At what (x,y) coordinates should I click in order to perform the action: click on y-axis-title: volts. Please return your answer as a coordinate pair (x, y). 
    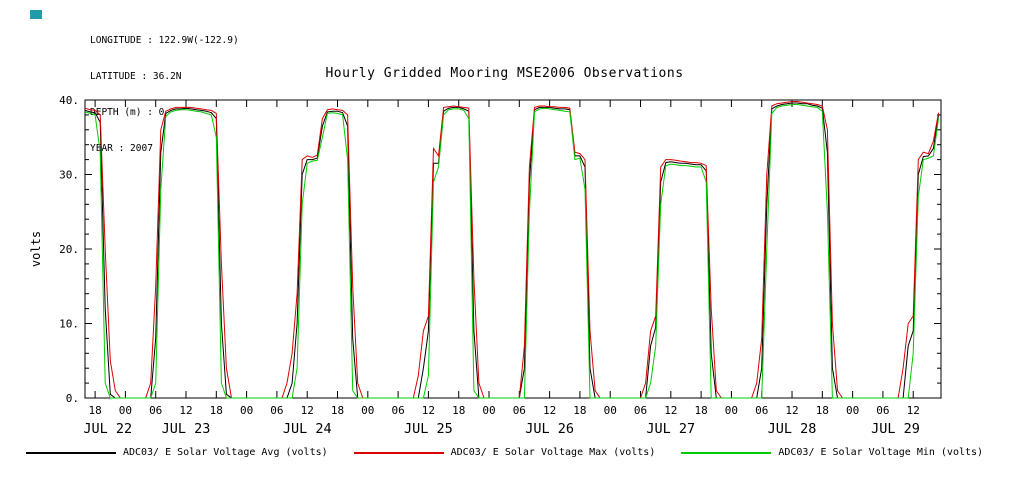
    Looking at the image, I should click on (36, 249).